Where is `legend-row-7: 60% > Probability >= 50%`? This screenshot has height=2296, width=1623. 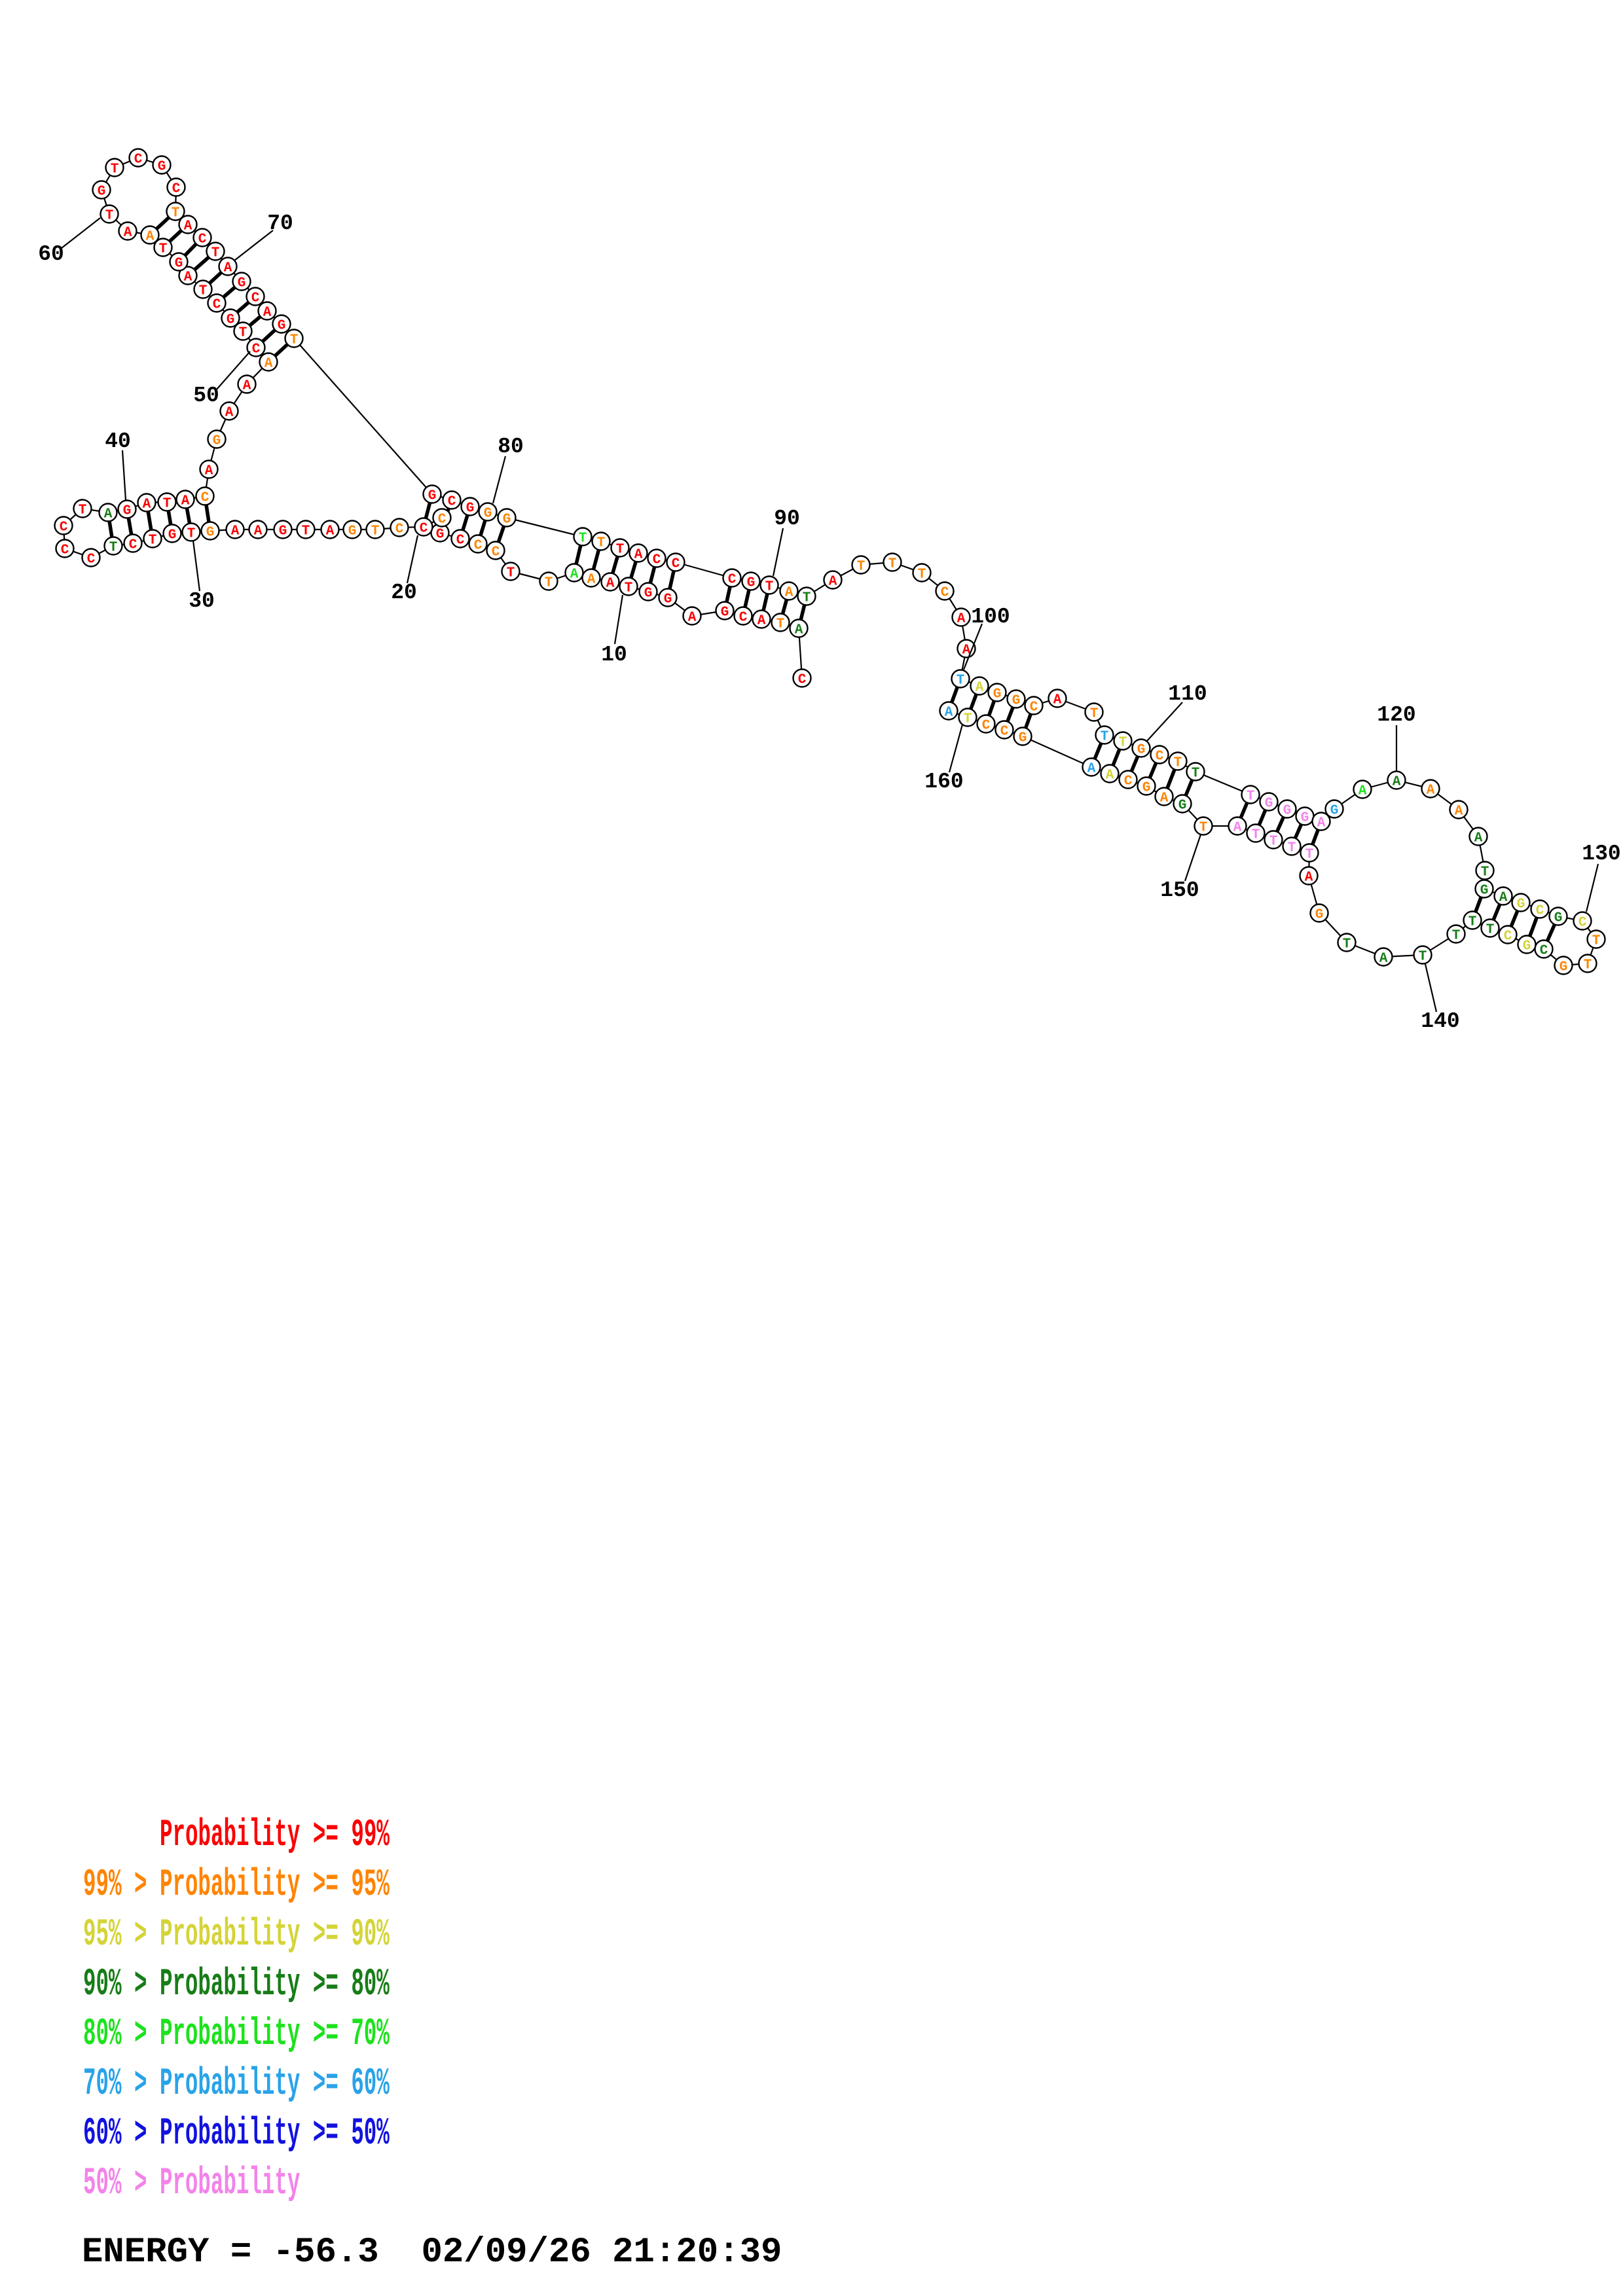
legend-row-7: 60% > Probability >= 50% is located at coordinates (236, 2134).